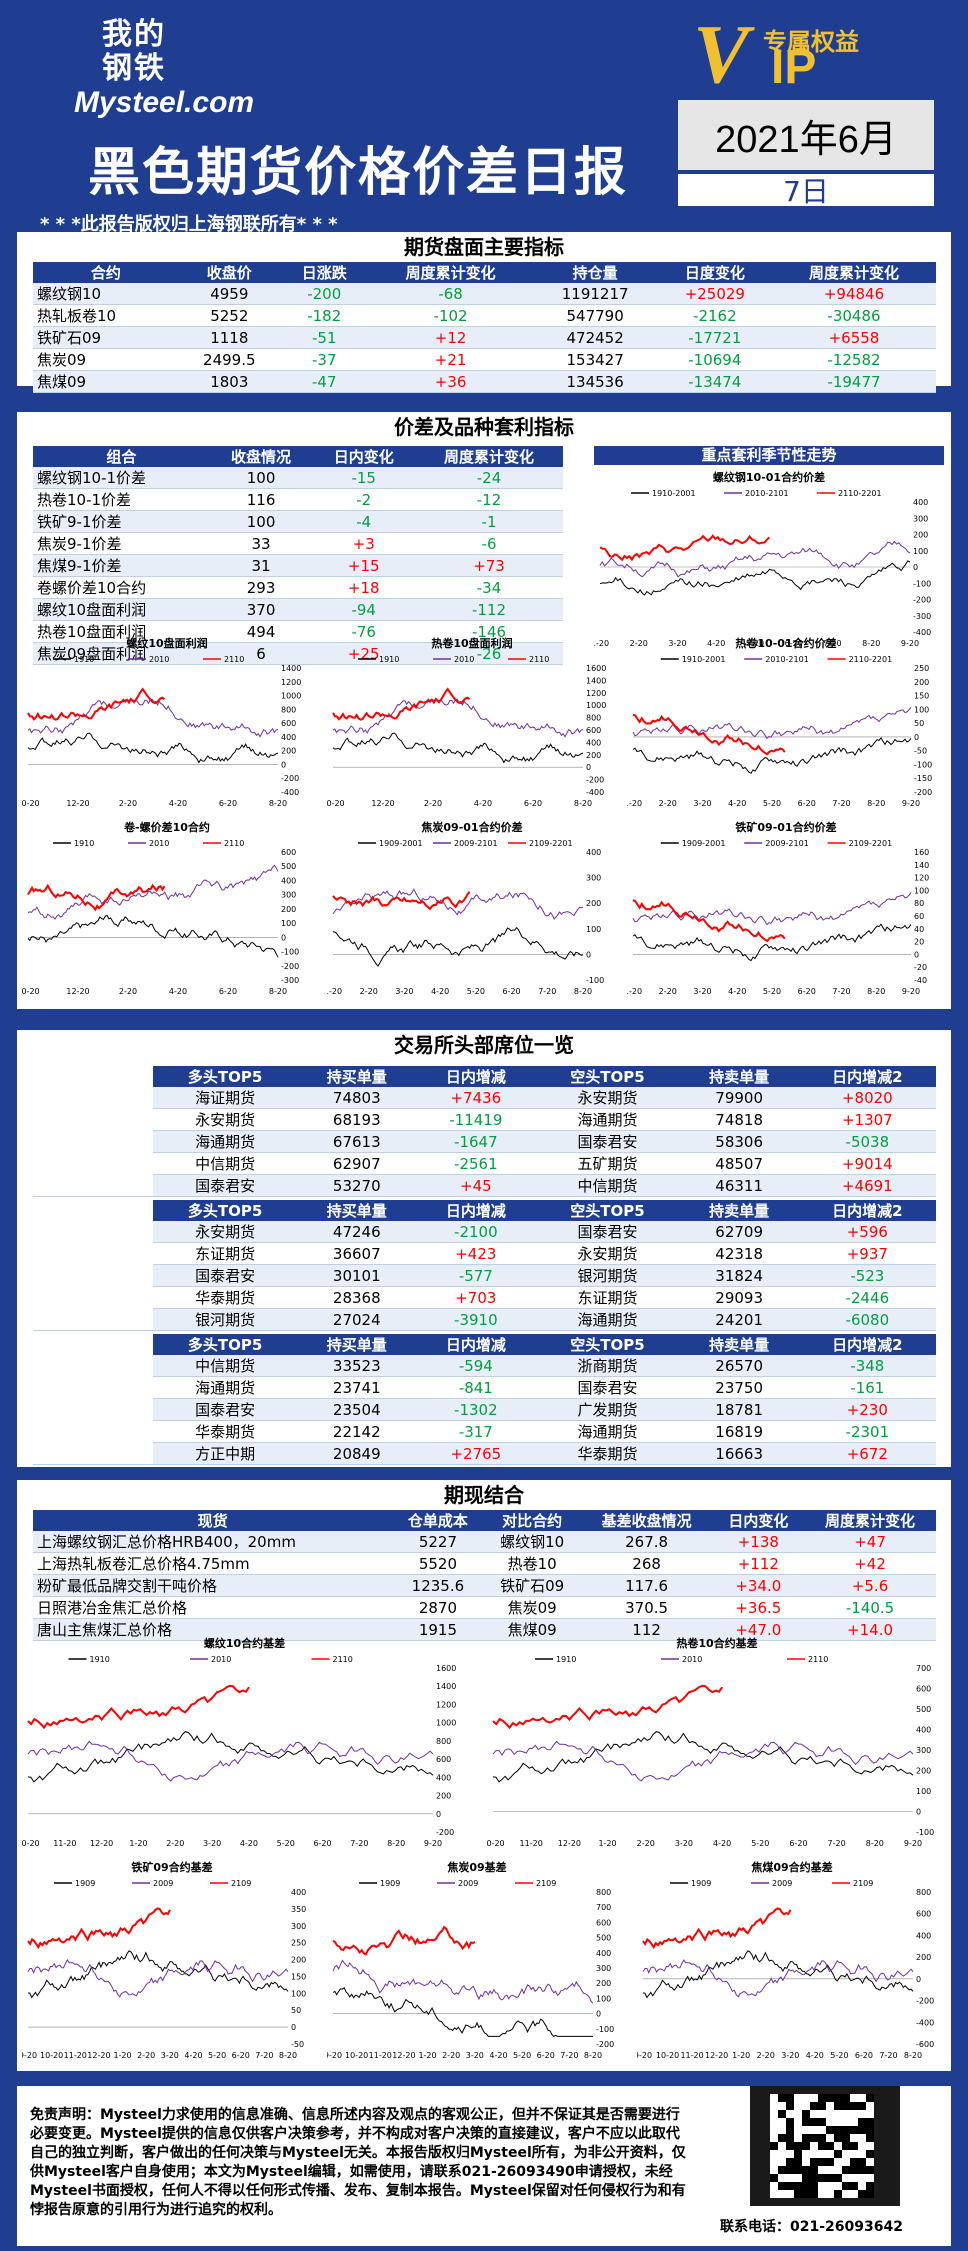  Describe the element at coordinates (225, 1098) in the screenshot. I see `table-cell: 海证期货` at that location.